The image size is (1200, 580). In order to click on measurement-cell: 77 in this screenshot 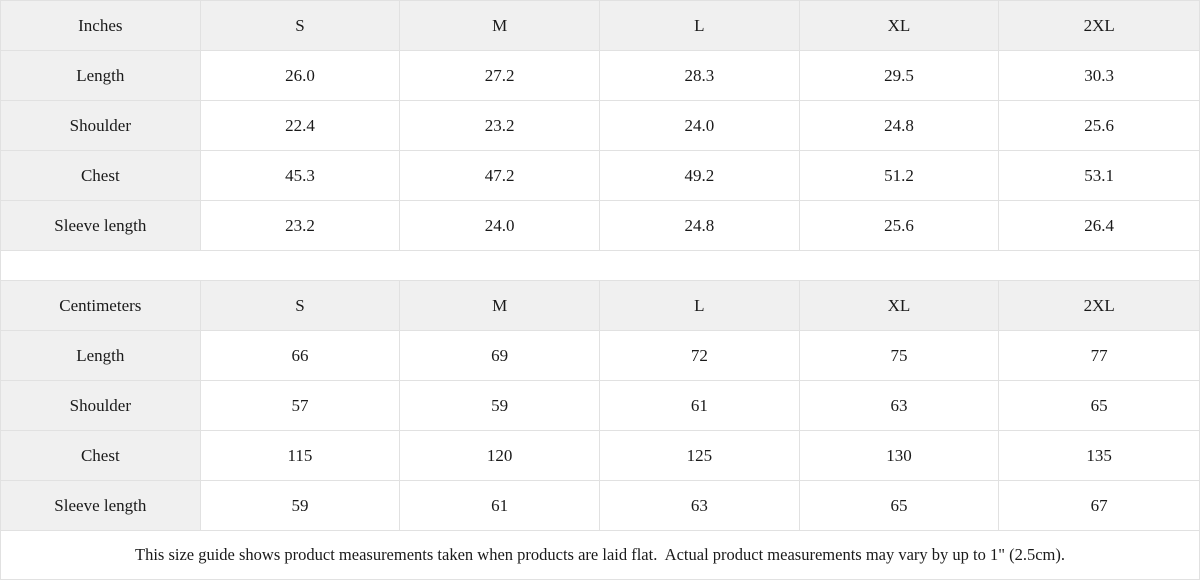, I will do `click(1099, 356)`.